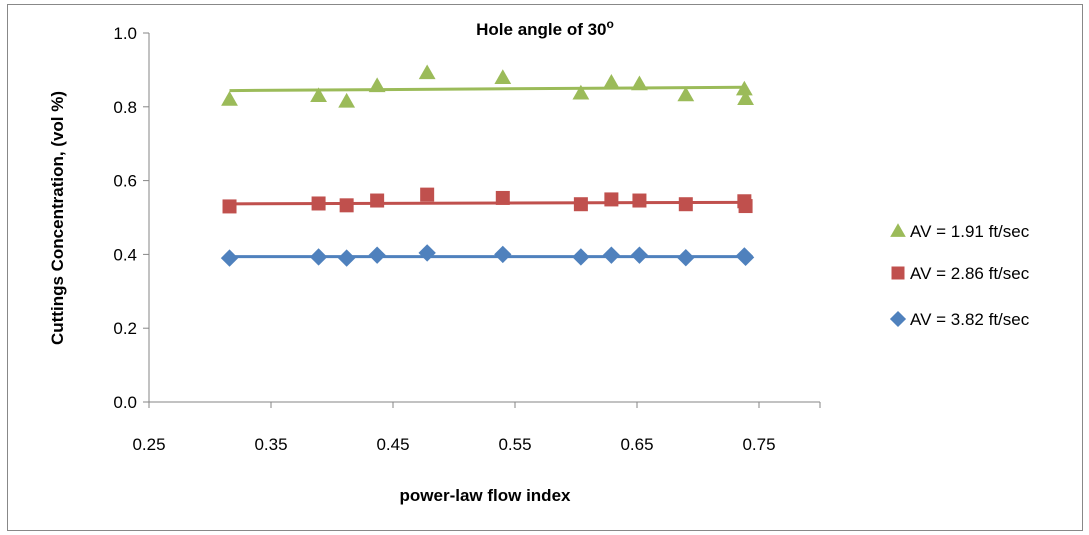 This screenshot has width=1089, height=535. What do you see at coordinates (125, 33) in the screenshot?
I see `y-tick-label: 1.0` at bounding box center [125, 33].